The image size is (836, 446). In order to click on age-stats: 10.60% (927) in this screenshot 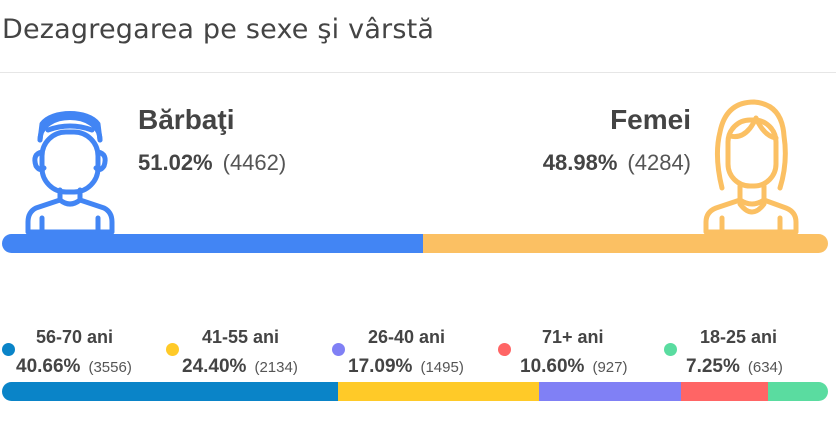, I will do `click(573, 367)`.